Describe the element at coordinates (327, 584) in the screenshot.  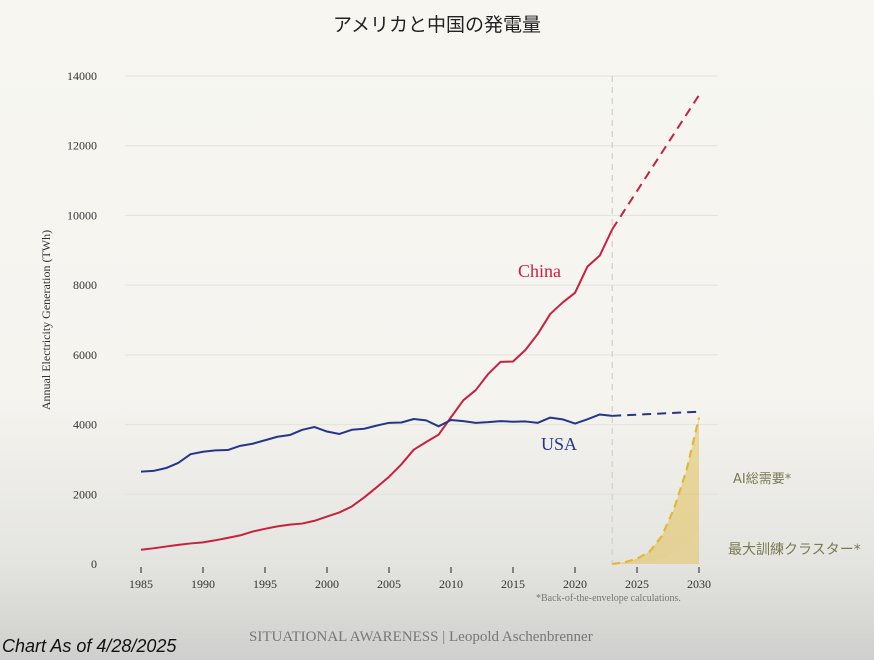
I see `x-tick-label: 2000` at that location.